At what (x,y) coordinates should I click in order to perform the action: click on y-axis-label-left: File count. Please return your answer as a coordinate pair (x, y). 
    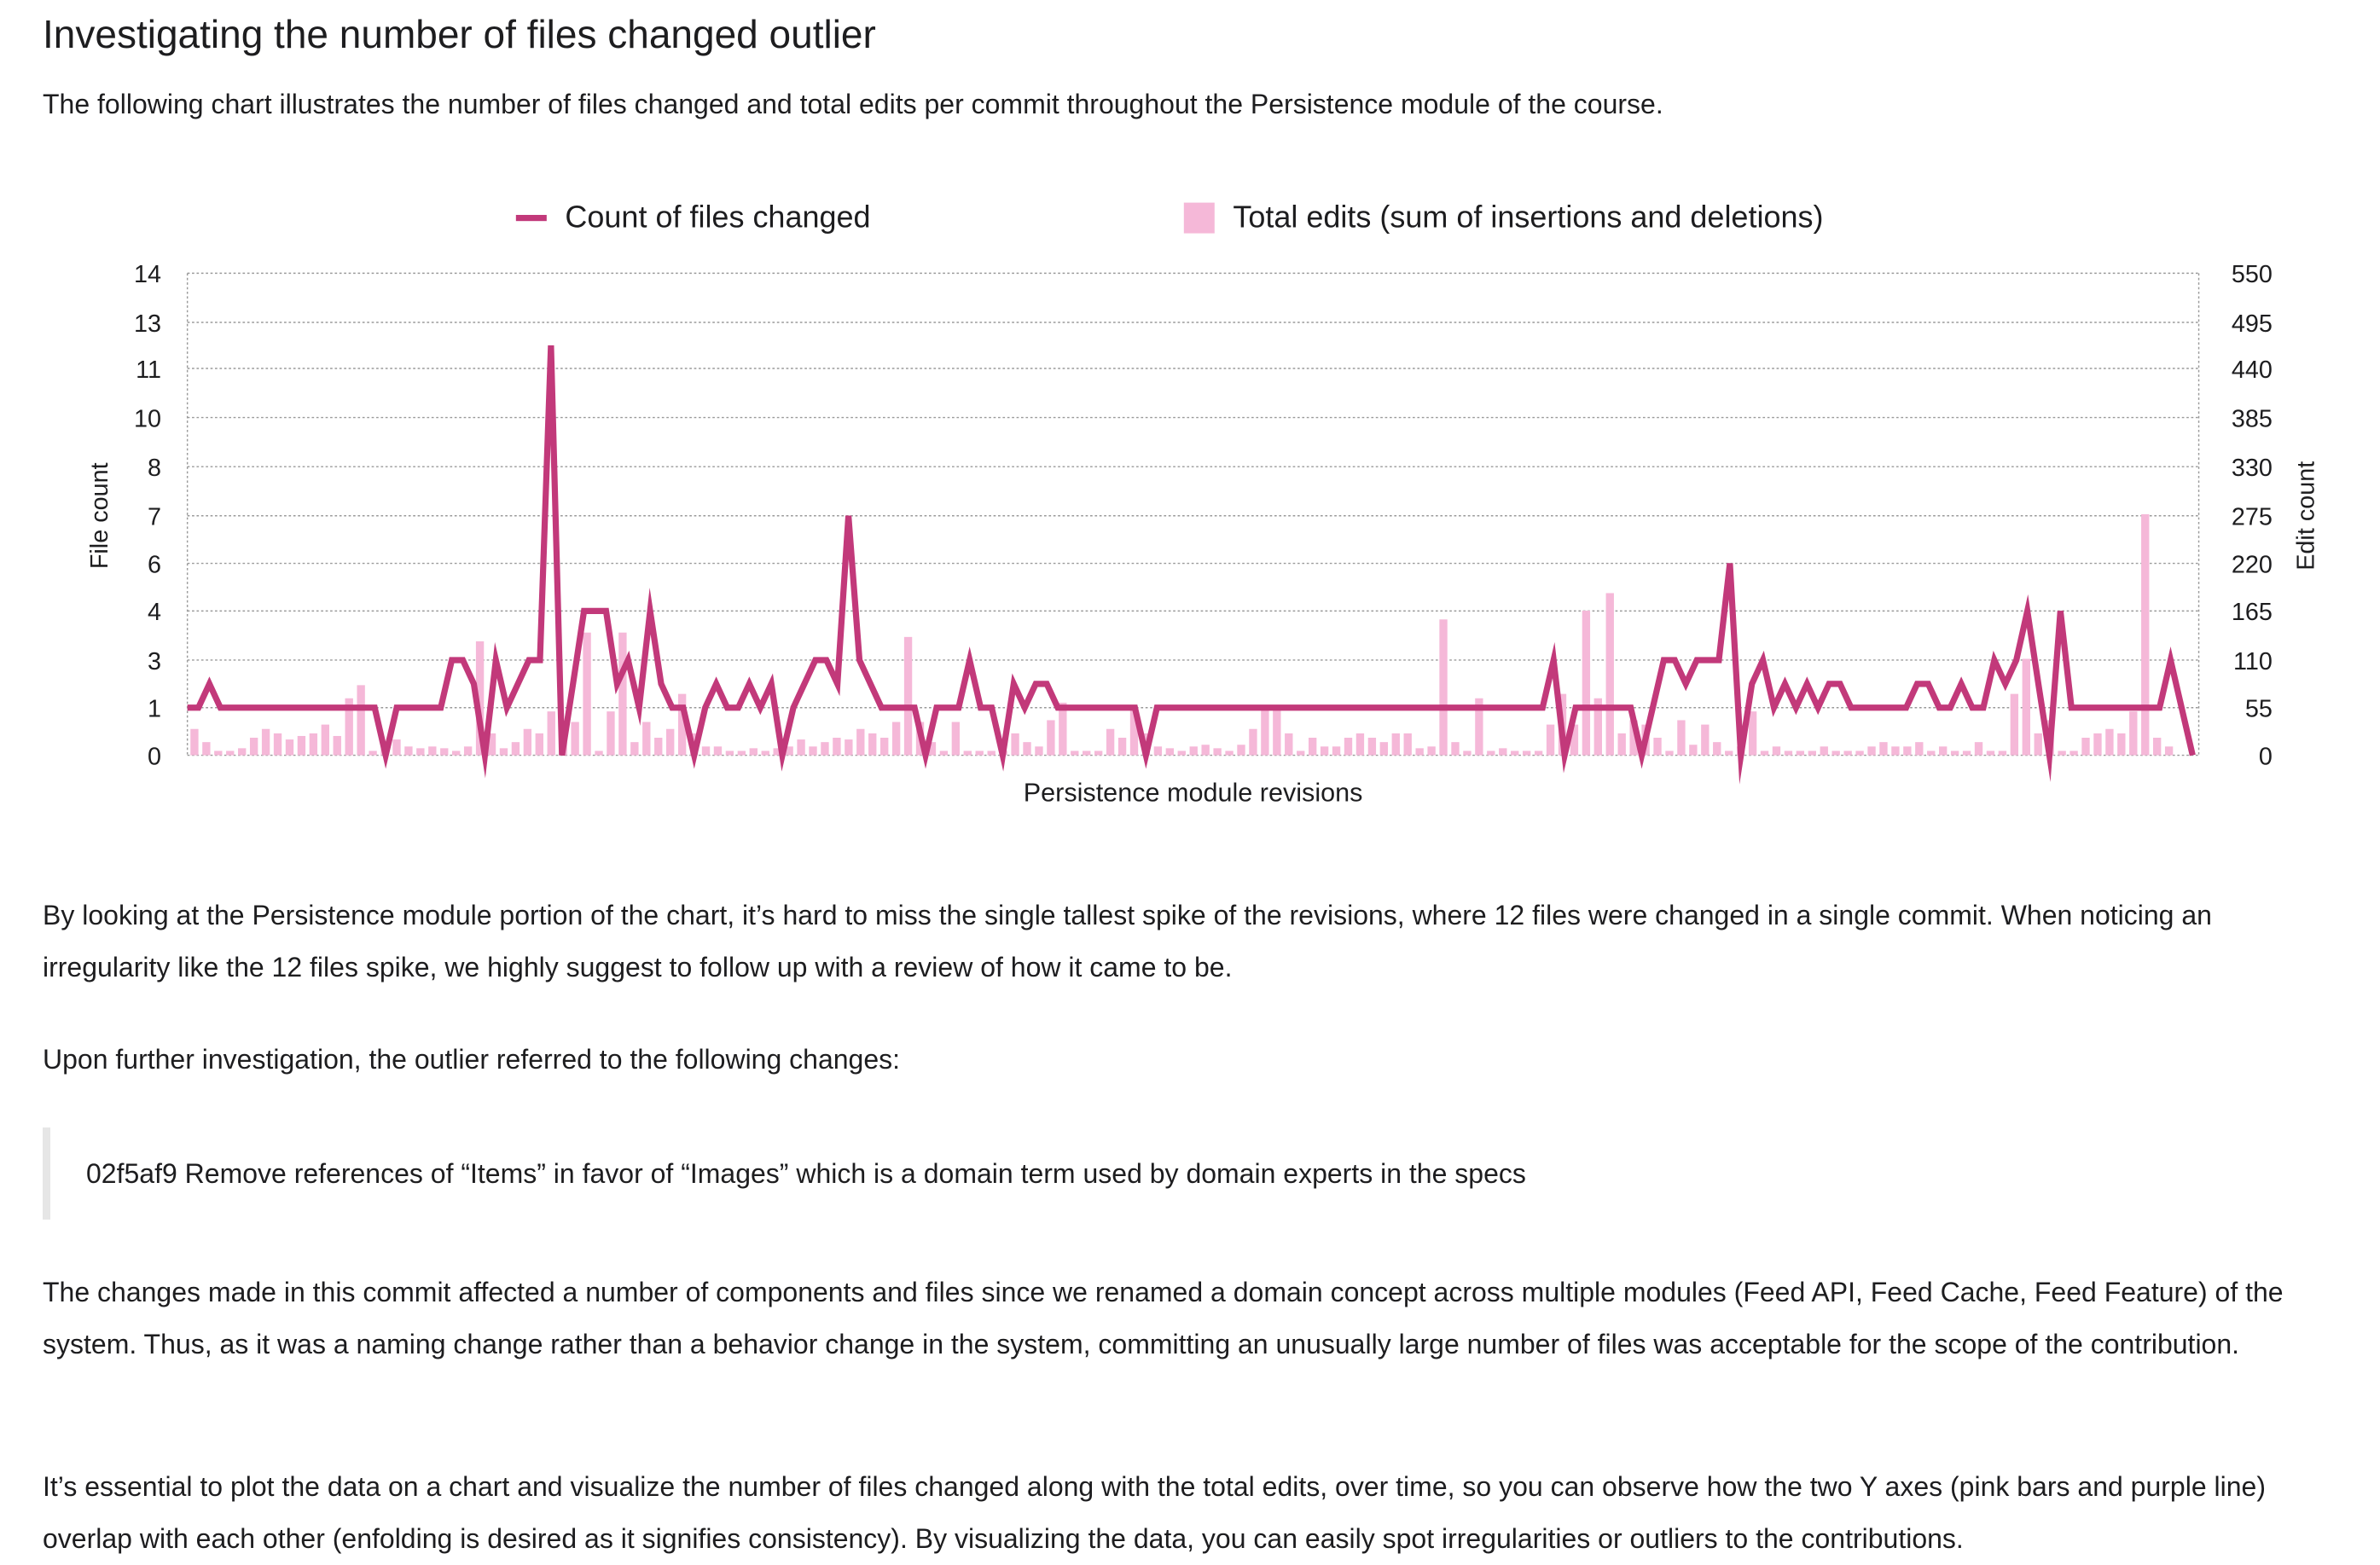
    Looking at the image, I should click on (99, 516).